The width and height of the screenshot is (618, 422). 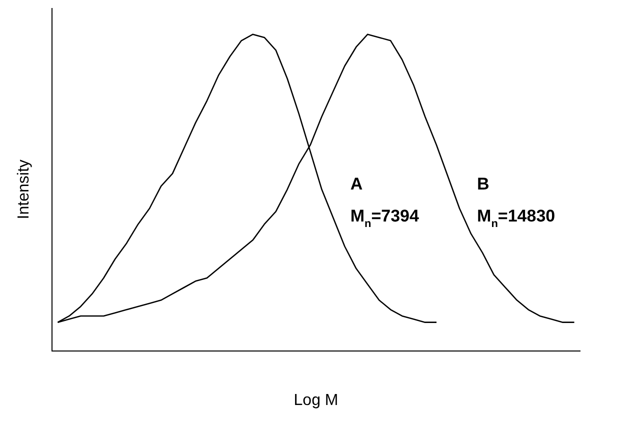 What do you see at coordinates (316, 400) in the screenshot?
I see `x-axis-title: Log M` at bounding box center [316, 400].